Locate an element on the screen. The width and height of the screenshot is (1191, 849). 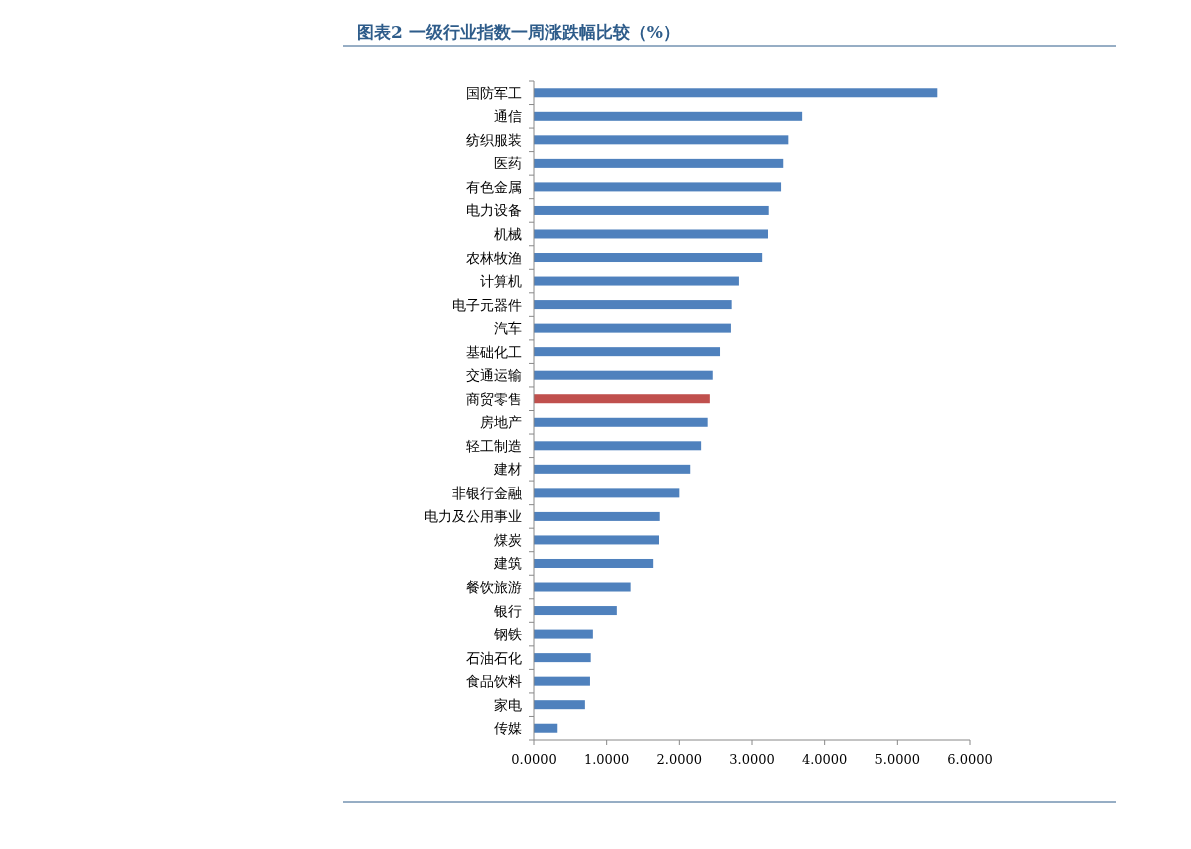
y-tick-label: 石油石化 is located at coordinates (494, 657).